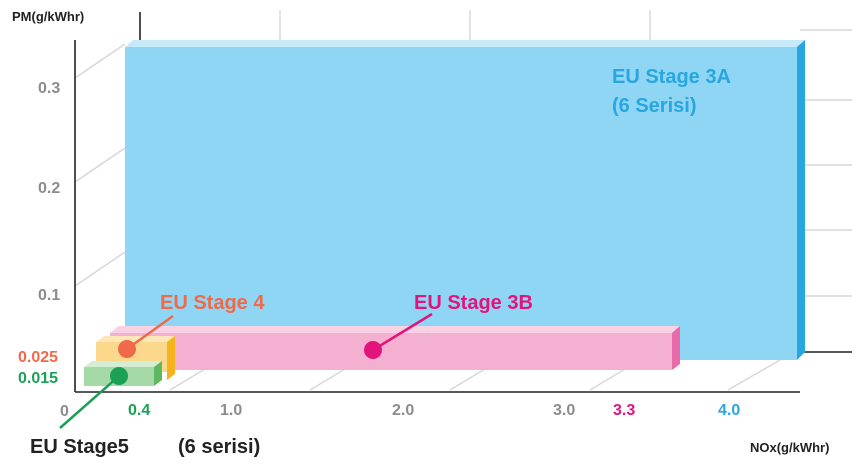 The image size is (865, 465). What do you see at coordinates (49, 188) in the screenshot?
I see `y-tick-label-0.2: 0.2` at bounding box center [49, 188].